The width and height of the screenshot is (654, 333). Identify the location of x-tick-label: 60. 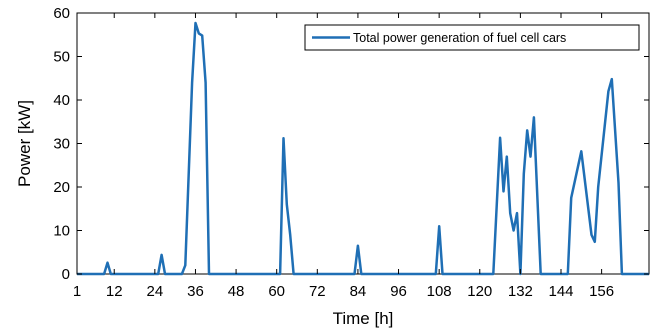
(276, 291).